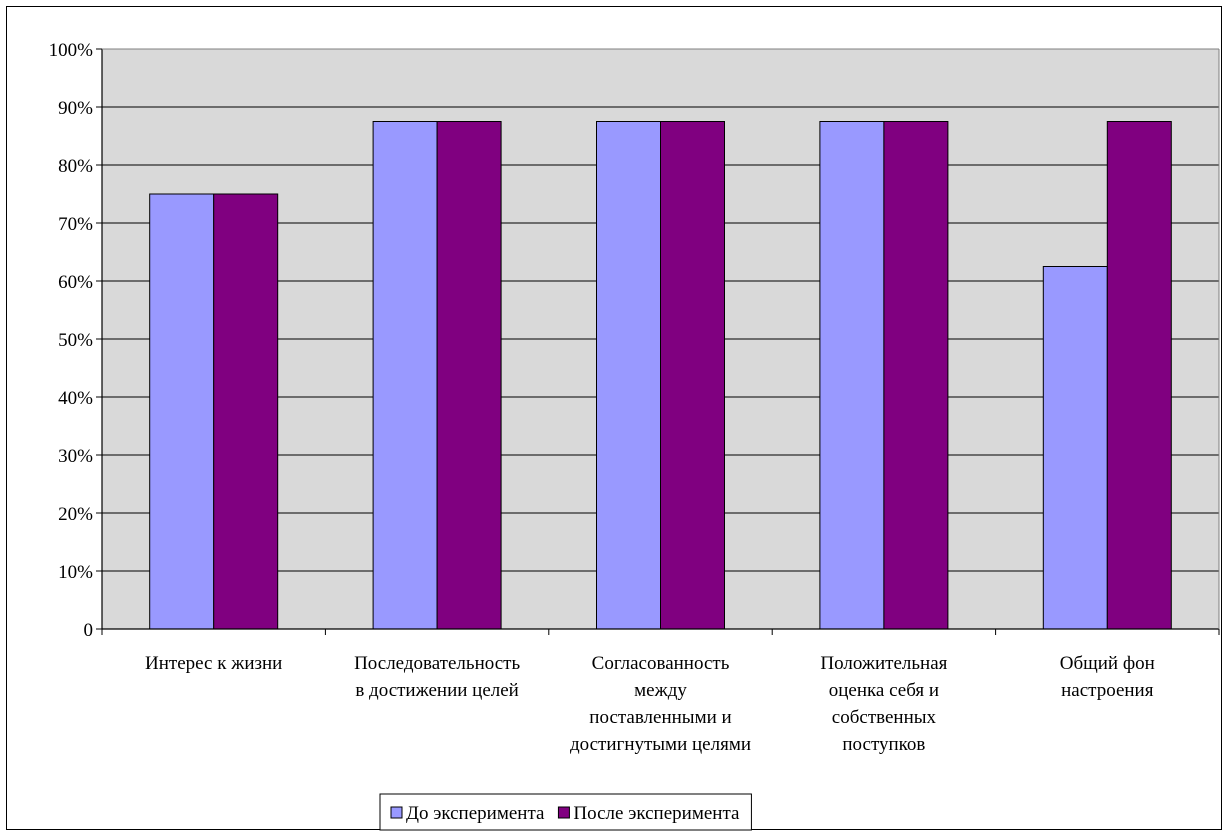 The image size is (1226, 836). I want to click on y-tick-label: 30%, so click(75, 456).